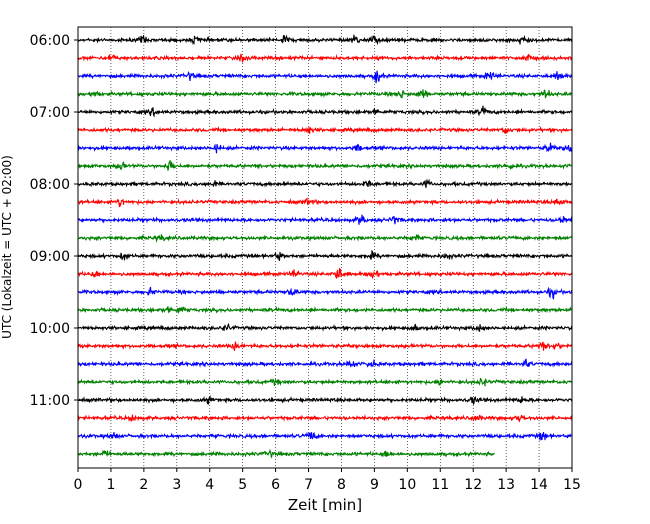  I want to click on x-tick-label: 7, so click(308, 485).